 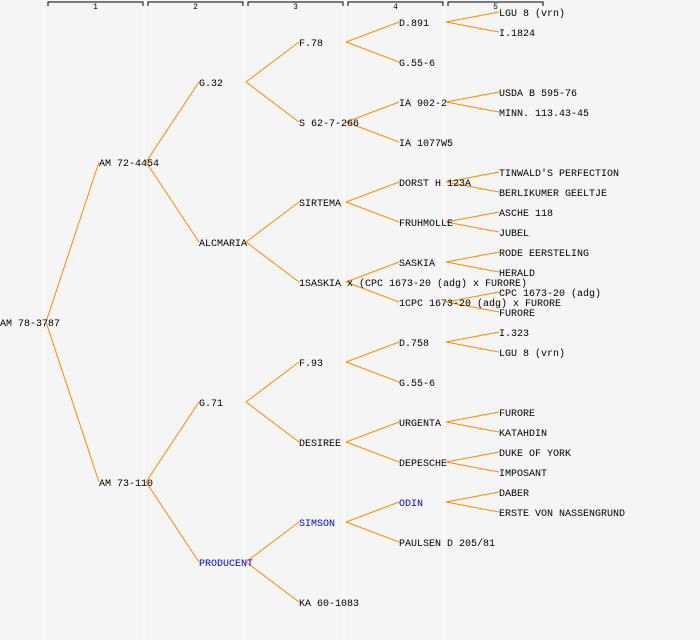 What do you see at coordinates (226, 564) in the screenshot?
I see `pedigree-node: PRODUCENT` at bounding box center [226, 564].